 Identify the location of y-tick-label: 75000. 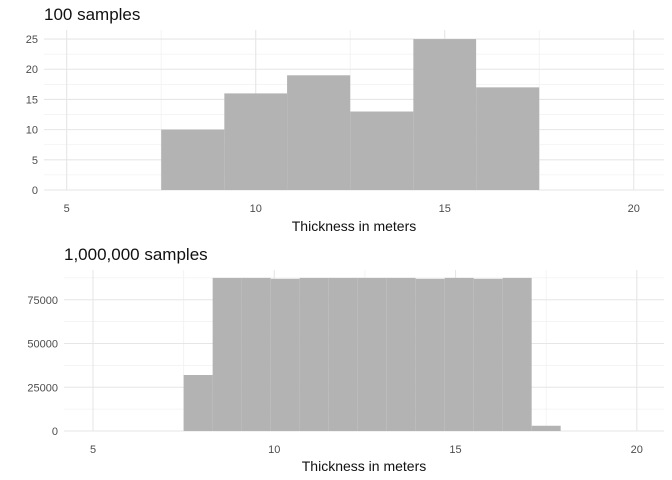
(42, 301).